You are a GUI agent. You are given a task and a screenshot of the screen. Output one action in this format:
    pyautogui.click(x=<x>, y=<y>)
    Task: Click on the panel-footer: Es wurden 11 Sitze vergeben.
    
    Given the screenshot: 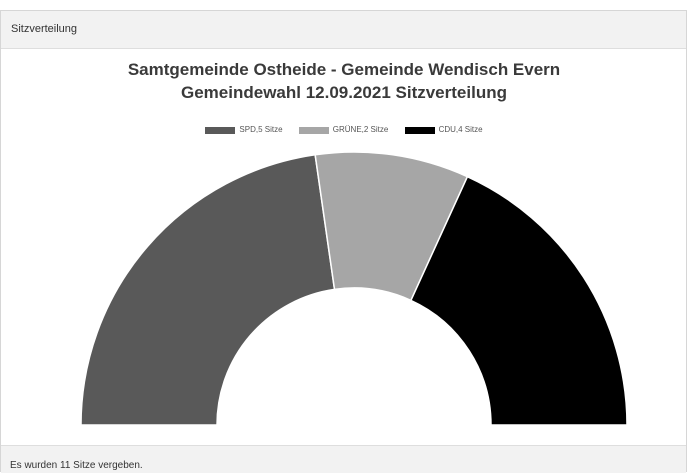 What is the action you would take?
    pyautogui.click(x=343, y=459)
    